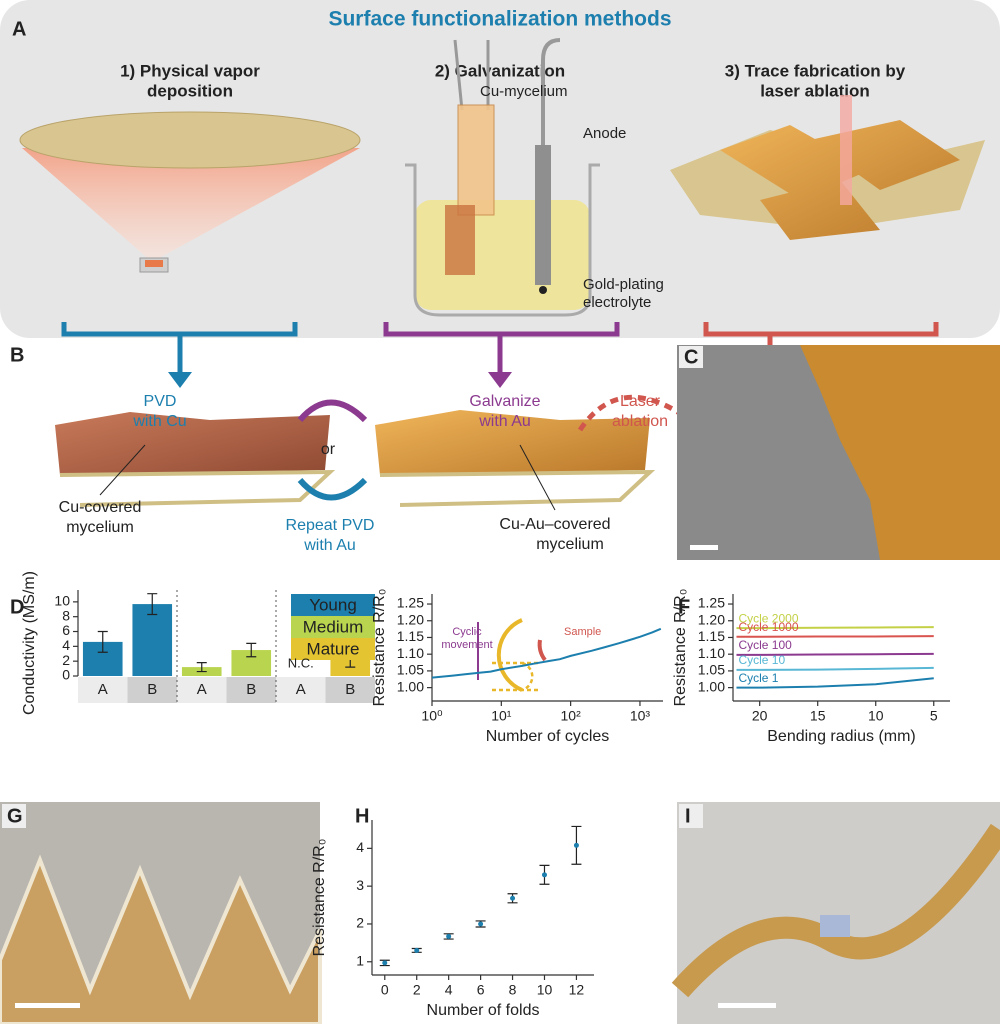 This screenshot has height=1024, width=1000. I want to click on panel-letter: A, so click(19, 29).